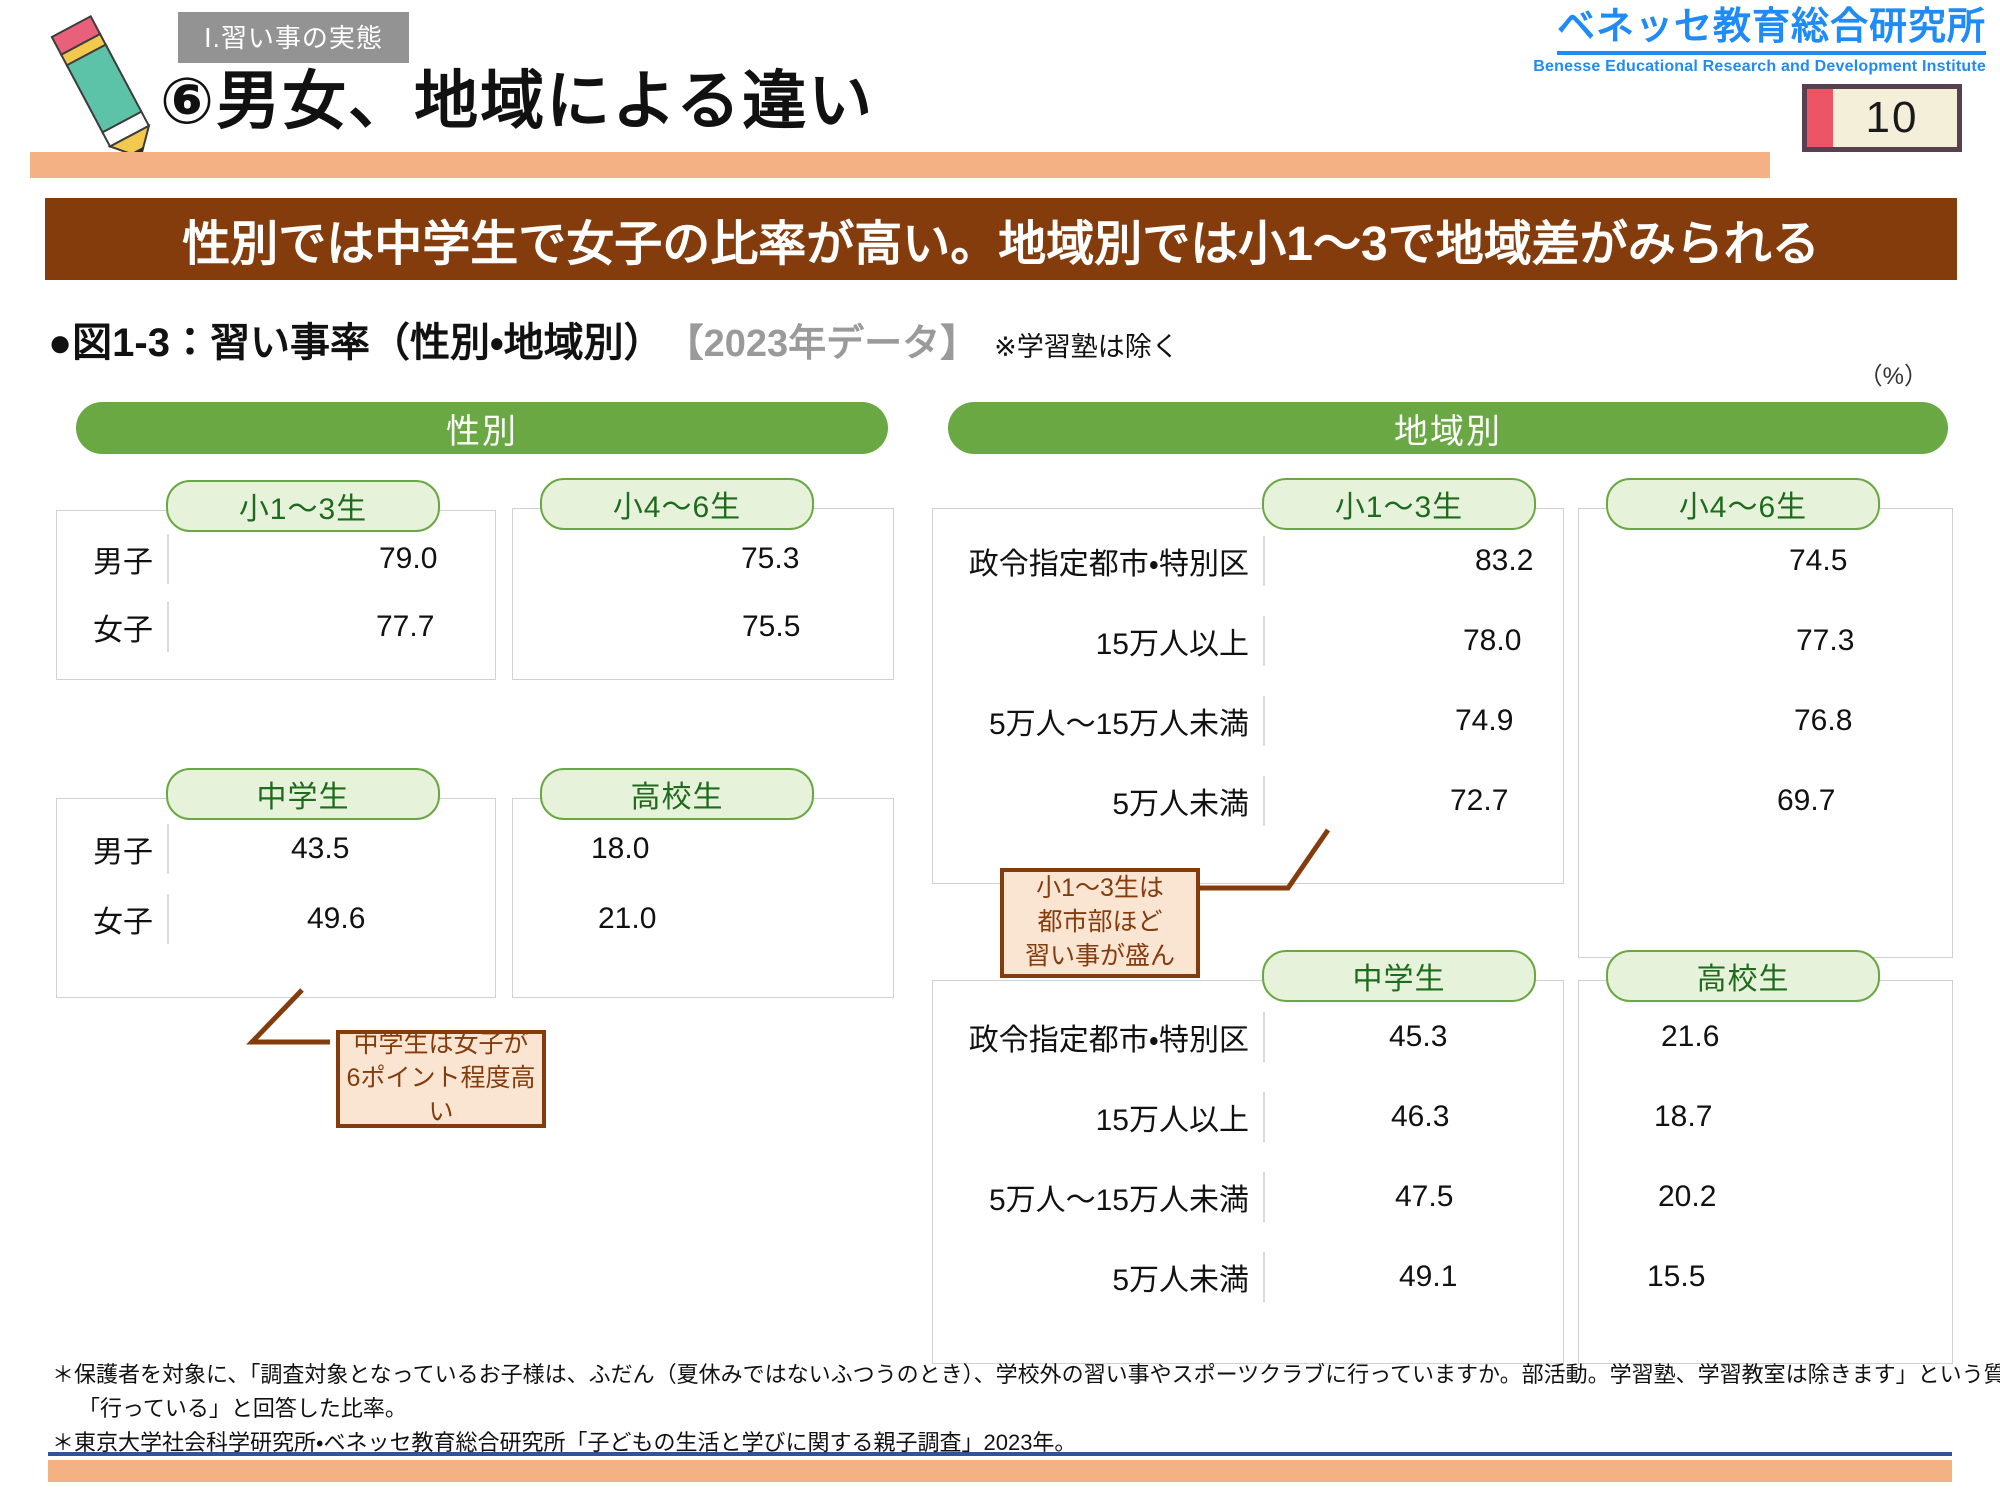 Image resolution: width=2000 pixels, height=1500 pixels. I want to click on section-banner-region: 地域別, so click(1448, 428).